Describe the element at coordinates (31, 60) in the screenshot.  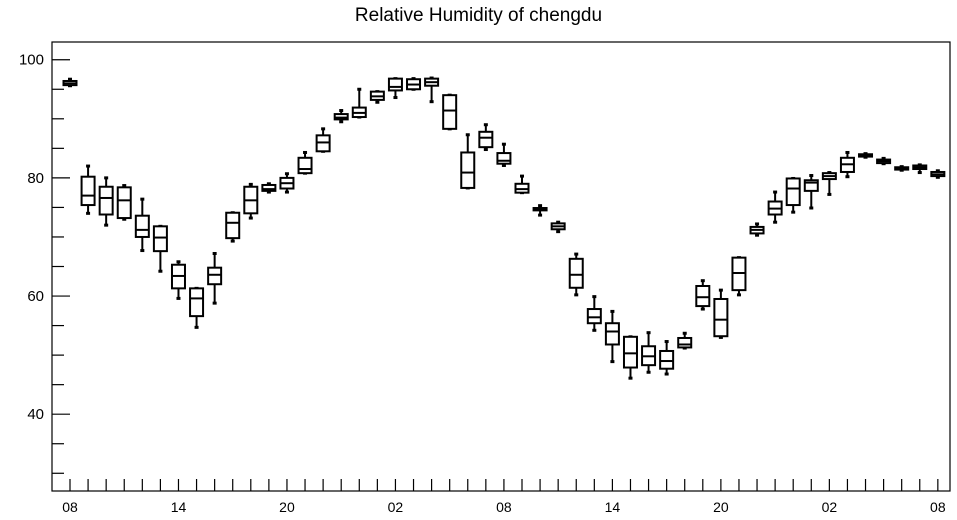
I see `y-tick-label: 100` at that location.